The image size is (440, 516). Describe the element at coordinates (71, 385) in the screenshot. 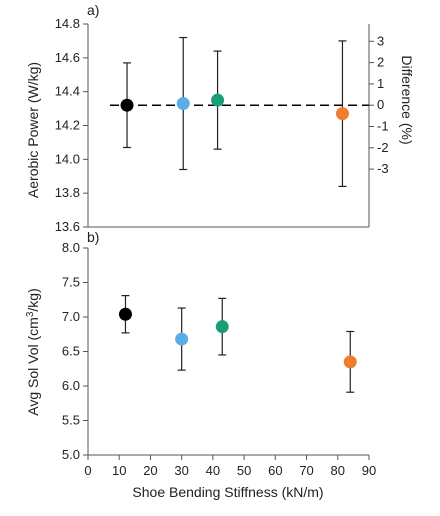

I see `y-tick-label: 6.0` at that location.